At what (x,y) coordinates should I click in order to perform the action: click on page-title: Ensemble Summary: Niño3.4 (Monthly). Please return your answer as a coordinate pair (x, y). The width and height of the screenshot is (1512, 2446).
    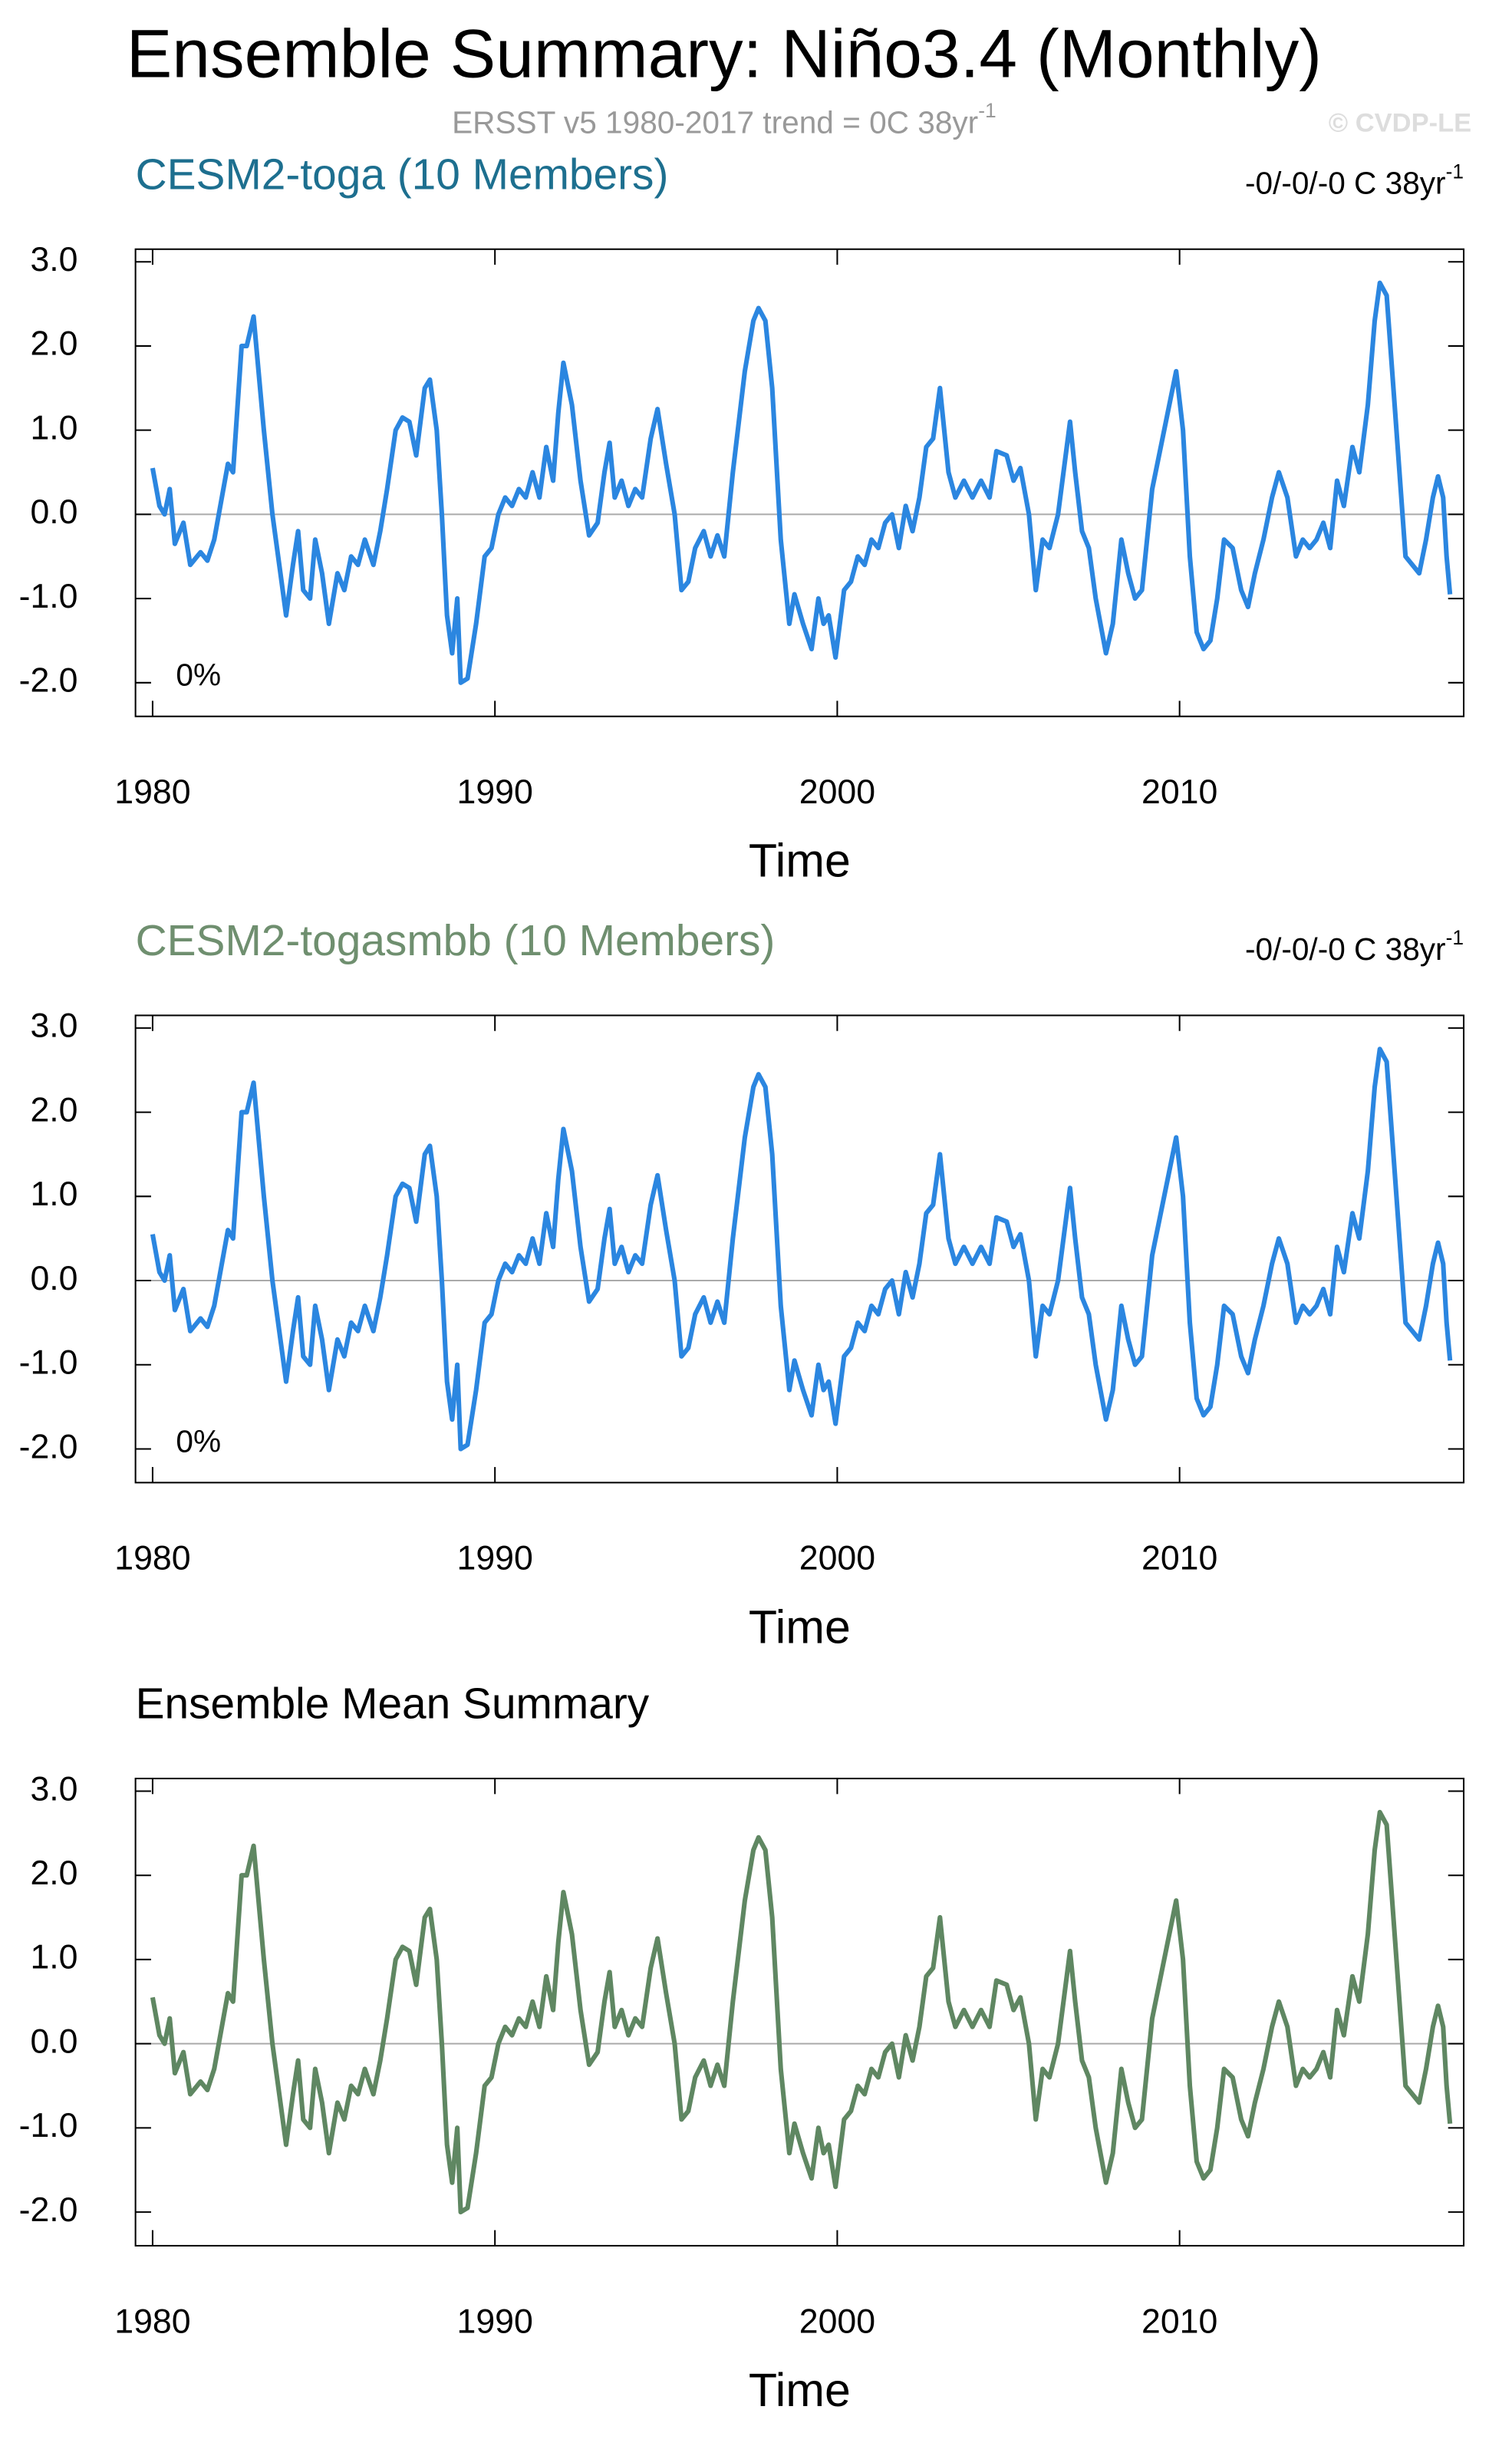
    Looking at the image, I should click on (724, 53).